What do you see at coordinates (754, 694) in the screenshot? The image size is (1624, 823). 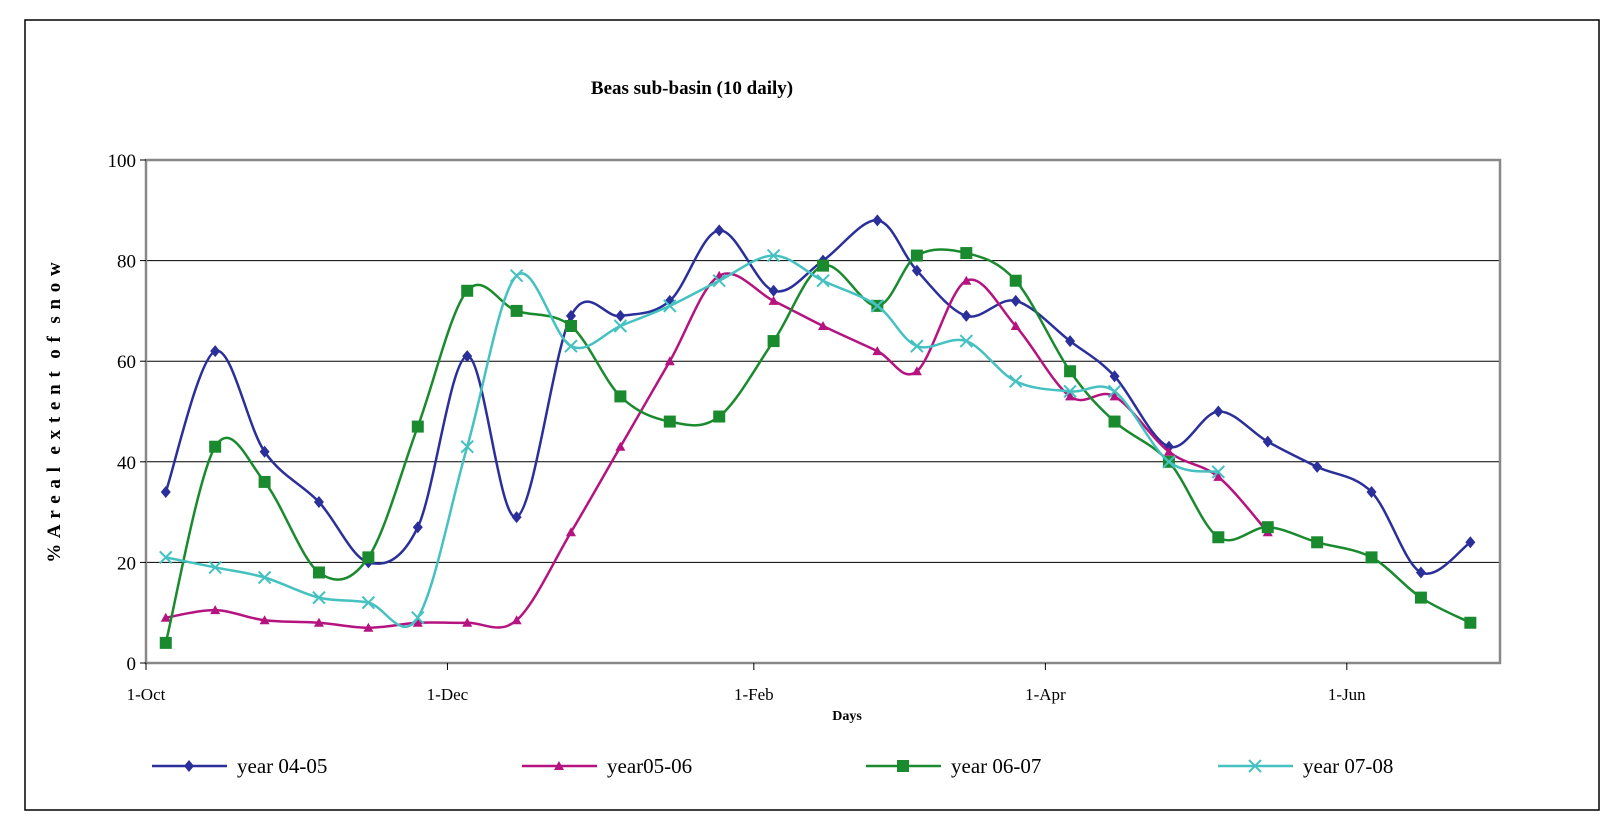 I see `x-tick-label: 1-Feb` at bounding box center [754, 694].